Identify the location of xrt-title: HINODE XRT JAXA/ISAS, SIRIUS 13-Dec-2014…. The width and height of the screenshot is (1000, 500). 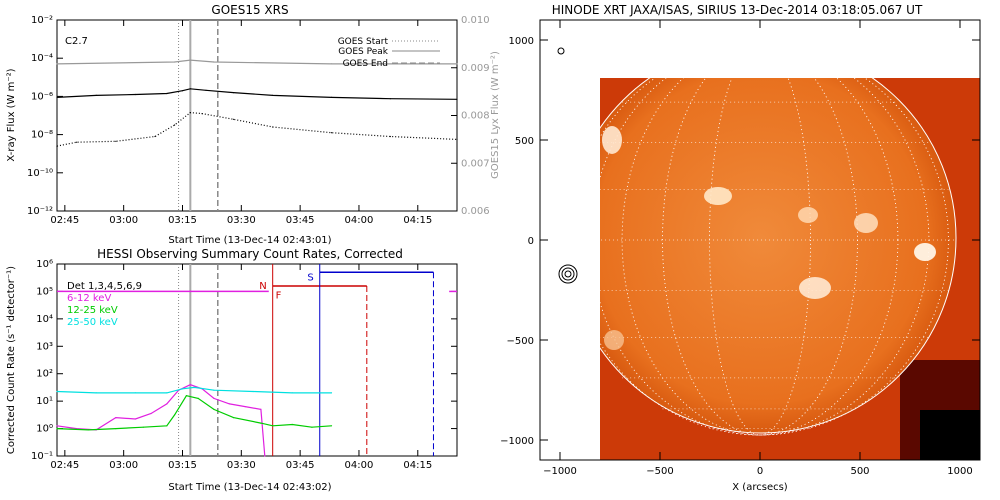
(737, 10).